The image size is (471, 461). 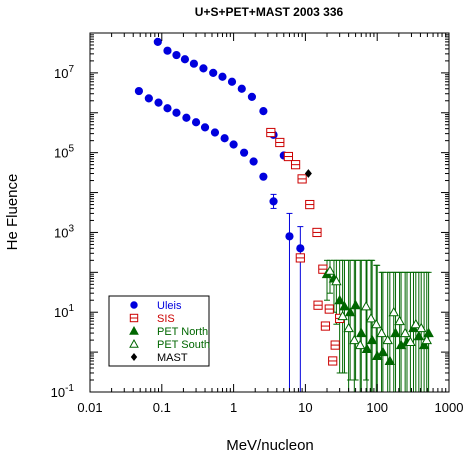 I want to click on legend-marker-mast, so click(x=134, y=357).